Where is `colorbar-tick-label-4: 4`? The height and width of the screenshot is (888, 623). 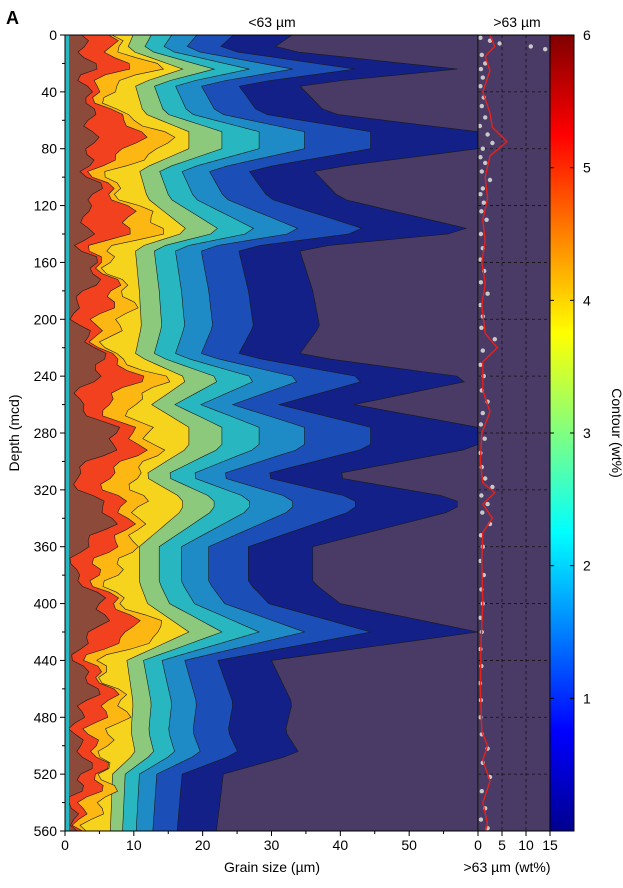
colorbar-tick-label-4: 4 is located at coordinates (587, 300).